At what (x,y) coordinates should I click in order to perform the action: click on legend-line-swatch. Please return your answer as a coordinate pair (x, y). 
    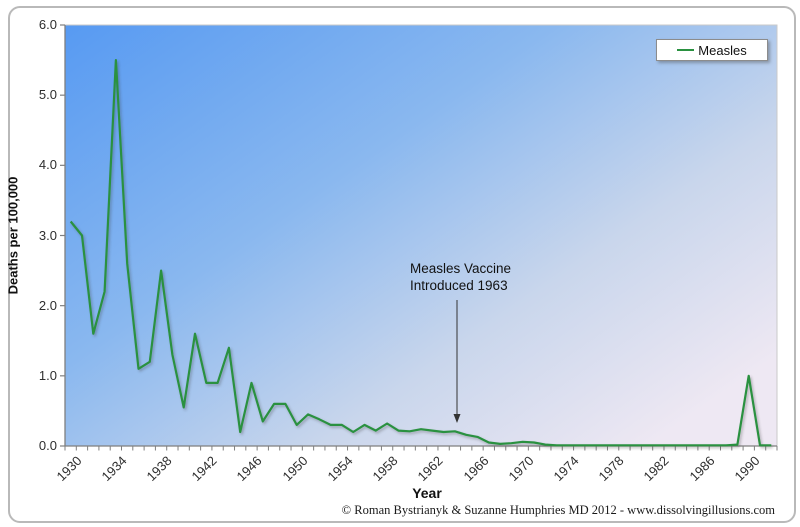
    Looking at the image, I should click on (686, 50).